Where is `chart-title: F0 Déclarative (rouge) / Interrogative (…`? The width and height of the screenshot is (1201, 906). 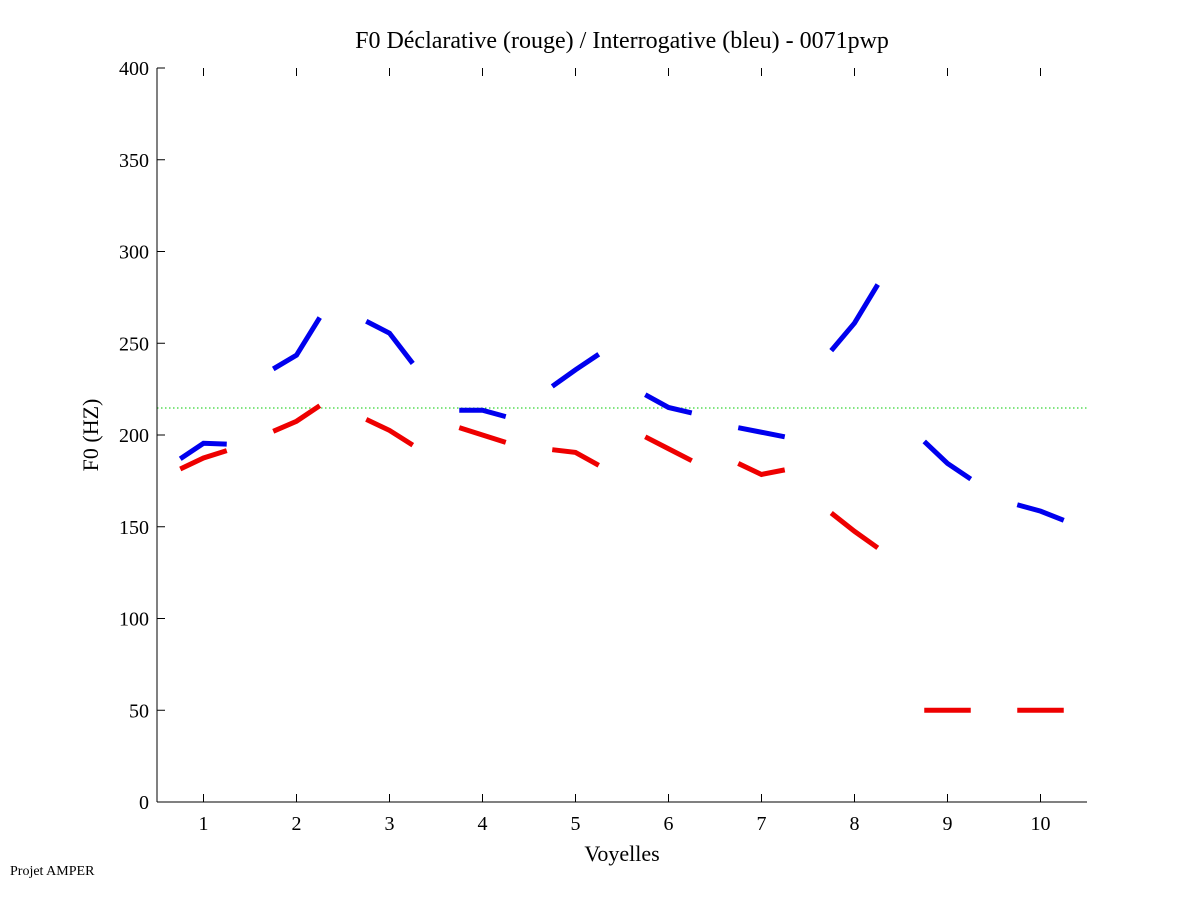 chart-title: F0 Déclarative (rouge) / Interrogative (… is located at coordinates (622, 41).